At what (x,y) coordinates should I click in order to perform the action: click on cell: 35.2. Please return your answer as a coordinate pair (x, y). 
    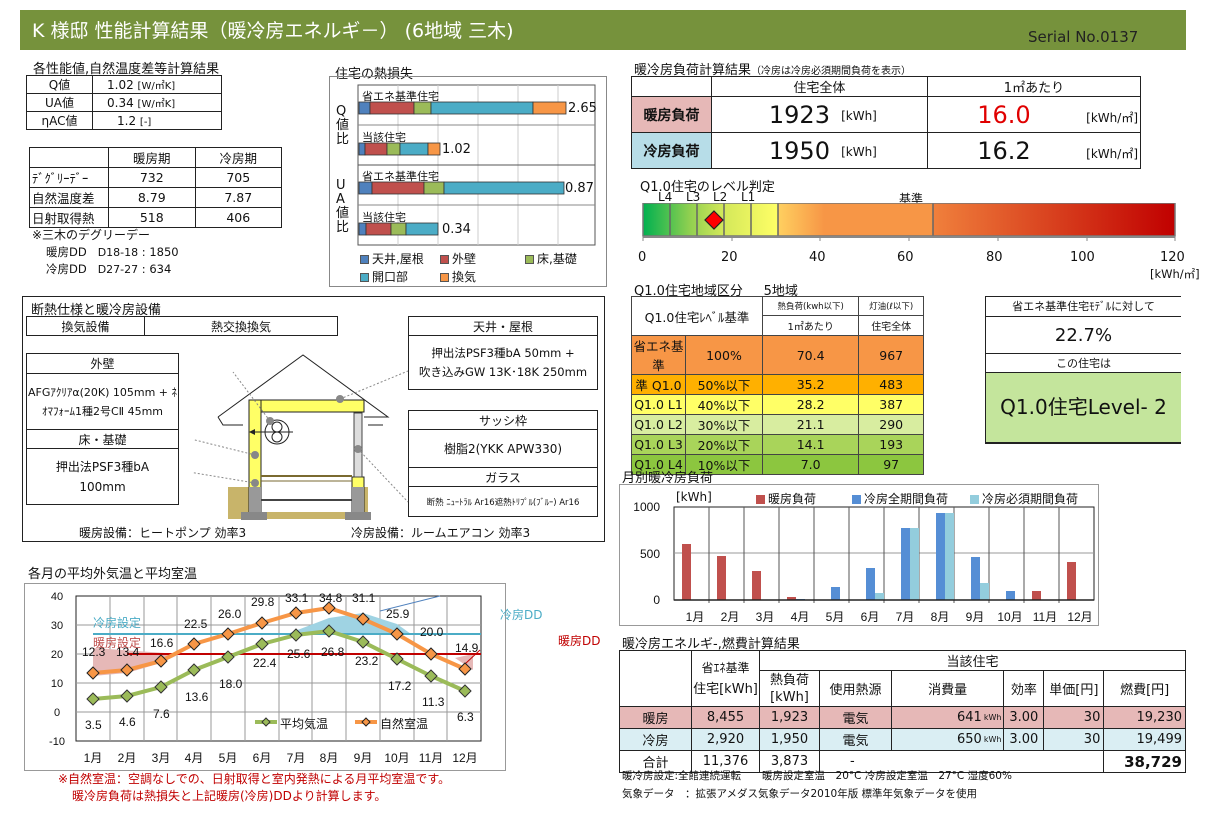
    Looking at the image, I should click on (810, 384).